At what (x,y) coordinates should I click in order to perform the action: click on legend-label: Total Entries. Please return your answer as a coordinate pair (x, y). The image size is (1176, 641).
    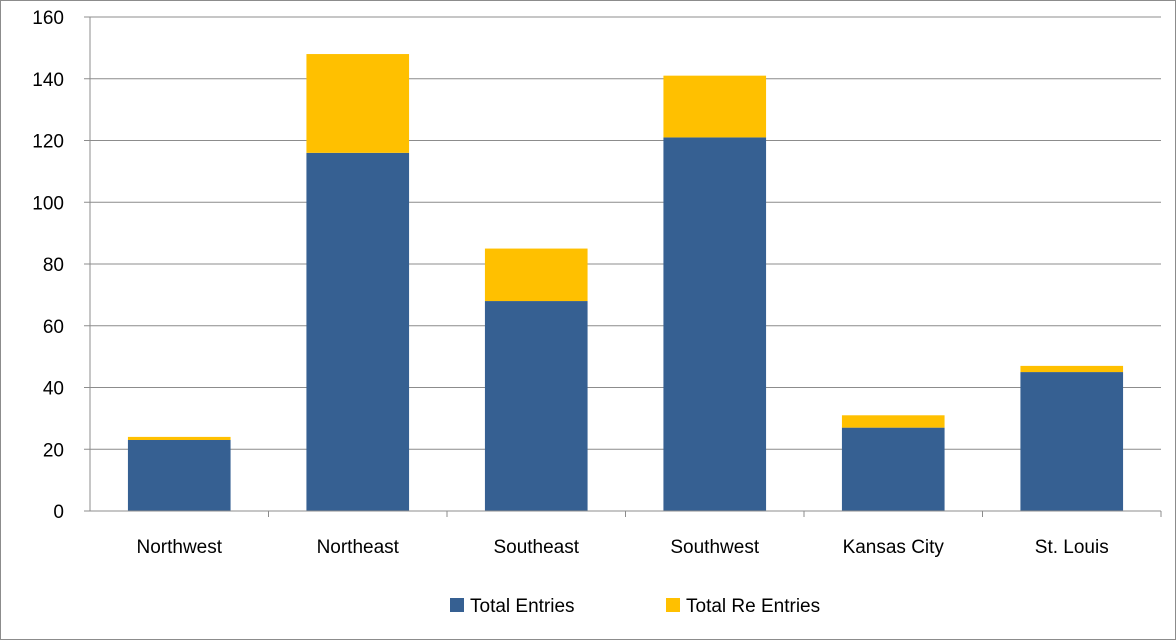
    Looking at the image, I should click on (522, 606).